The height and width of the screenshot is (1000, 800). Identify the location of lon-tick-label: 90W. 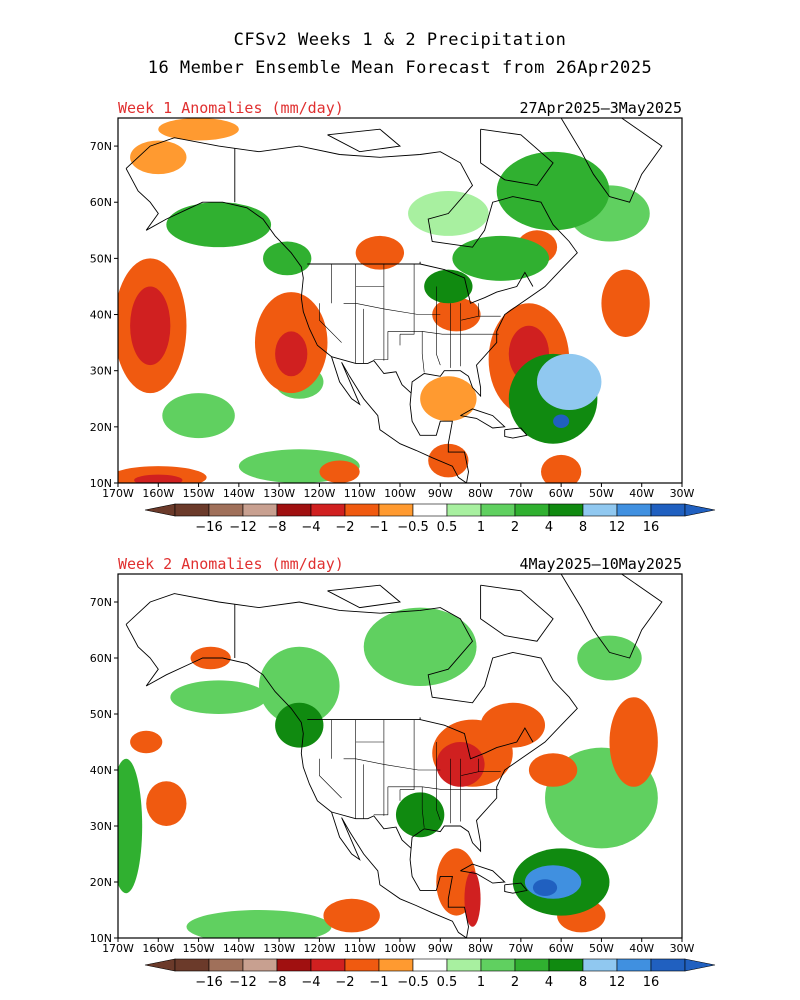
(440, 948).